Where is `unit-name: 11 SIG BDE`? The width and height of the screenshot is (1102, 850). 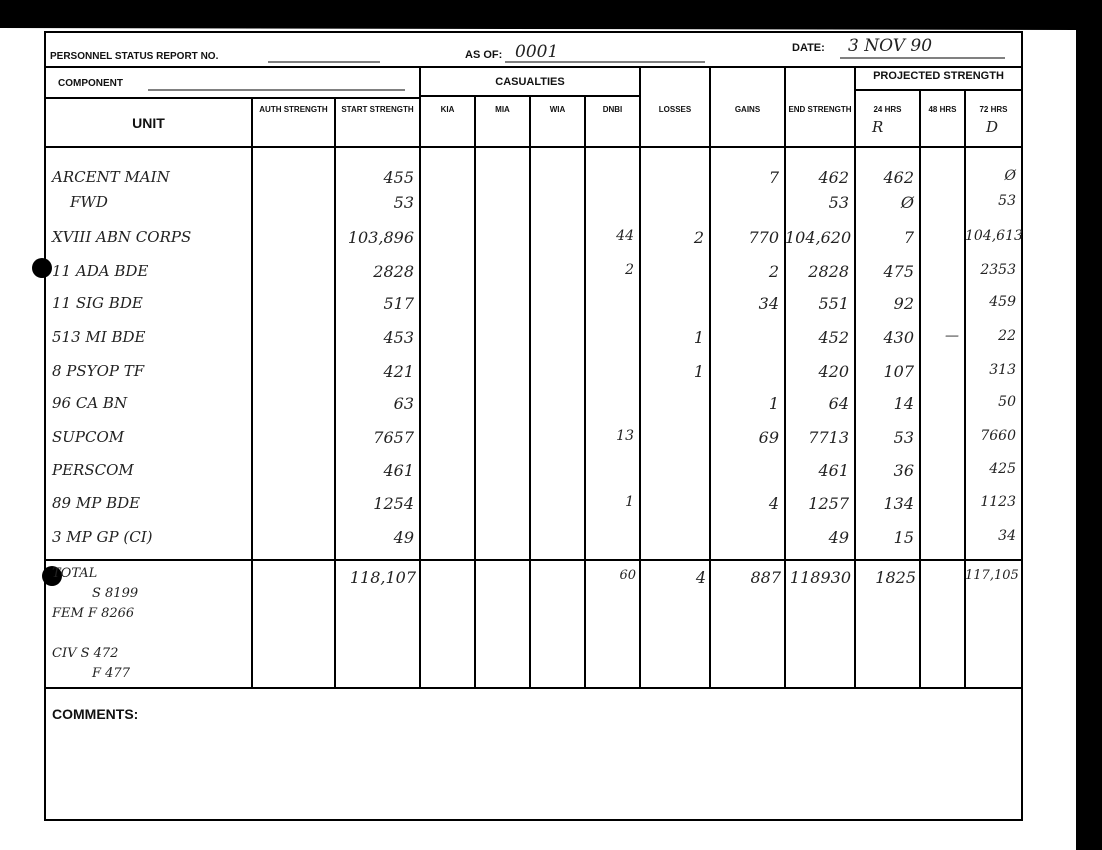 unit-name: 11 SIG BDE is located at coordinates (97, 303).